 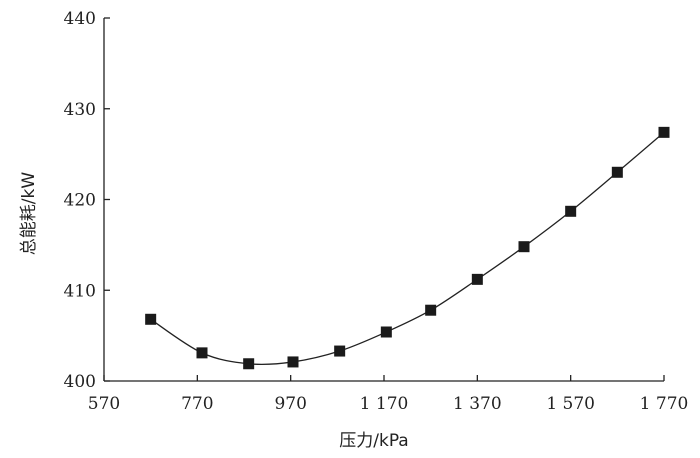 What do you see at coordinates (570, 404) in the screenshot?
I see `x-tick-label: 1 570` at bounding box center [570, 404].